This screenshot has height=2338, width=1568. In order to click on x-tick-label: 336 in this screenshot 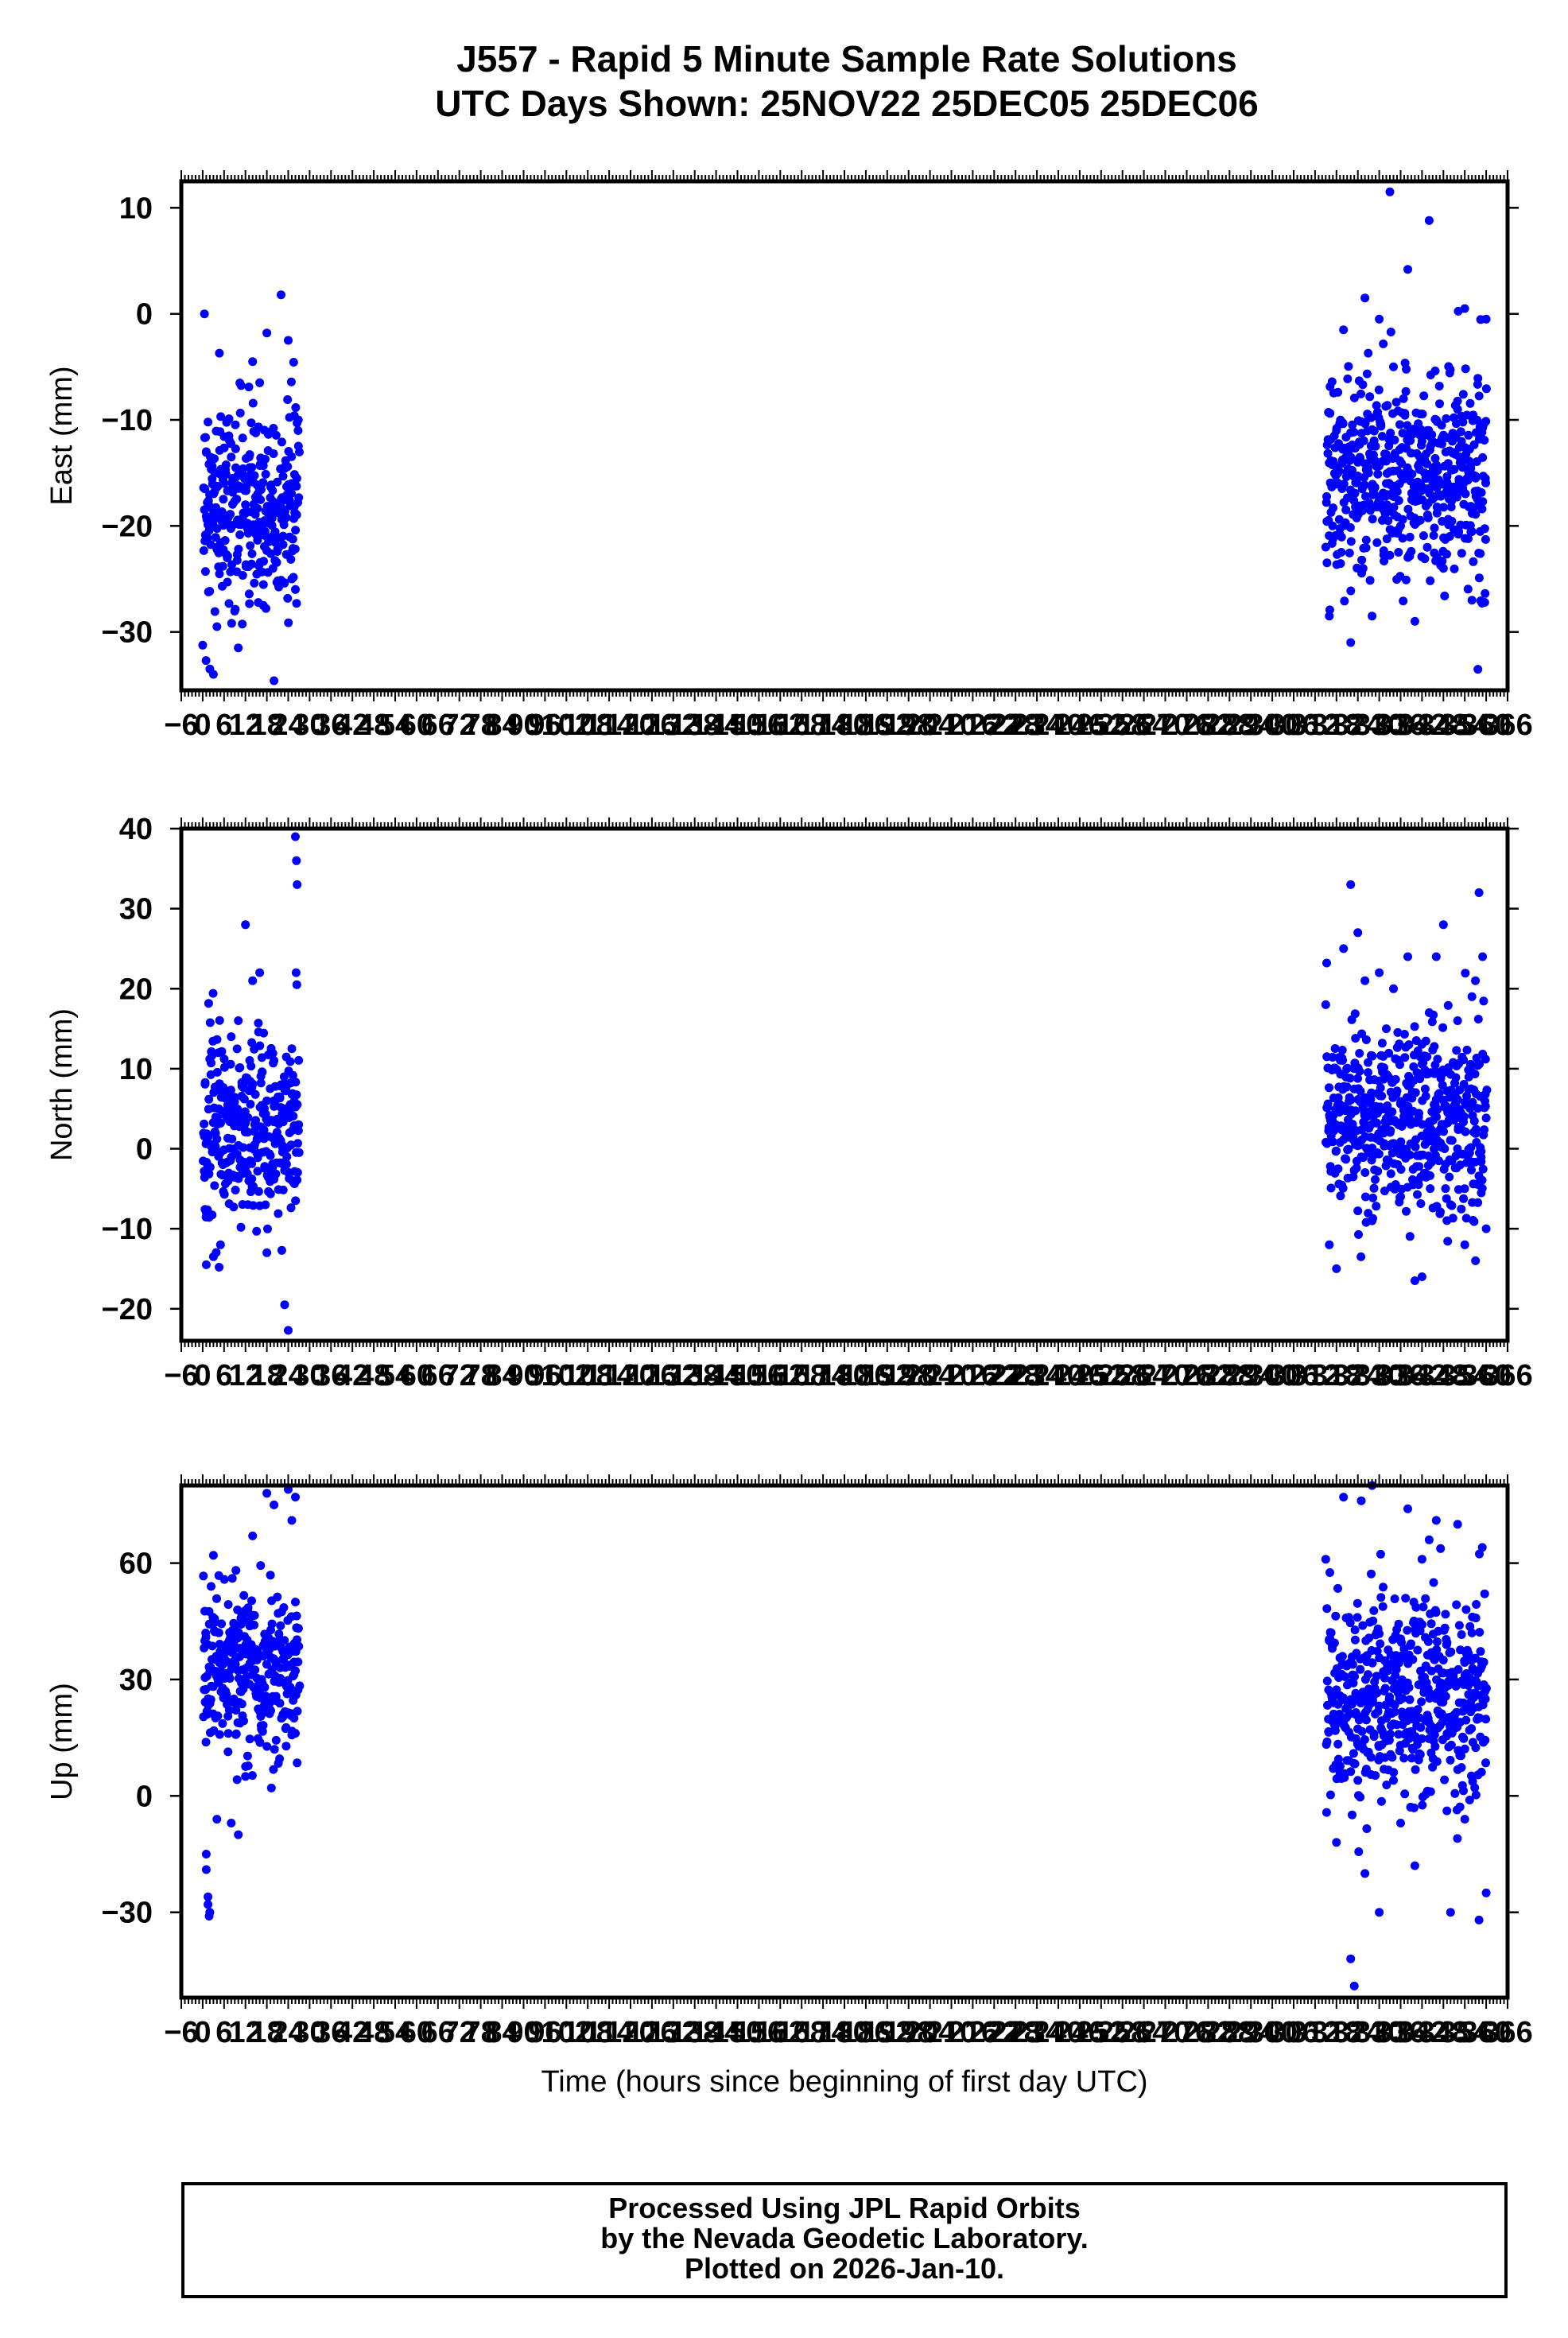, I will do `click(1401, 2032)`.